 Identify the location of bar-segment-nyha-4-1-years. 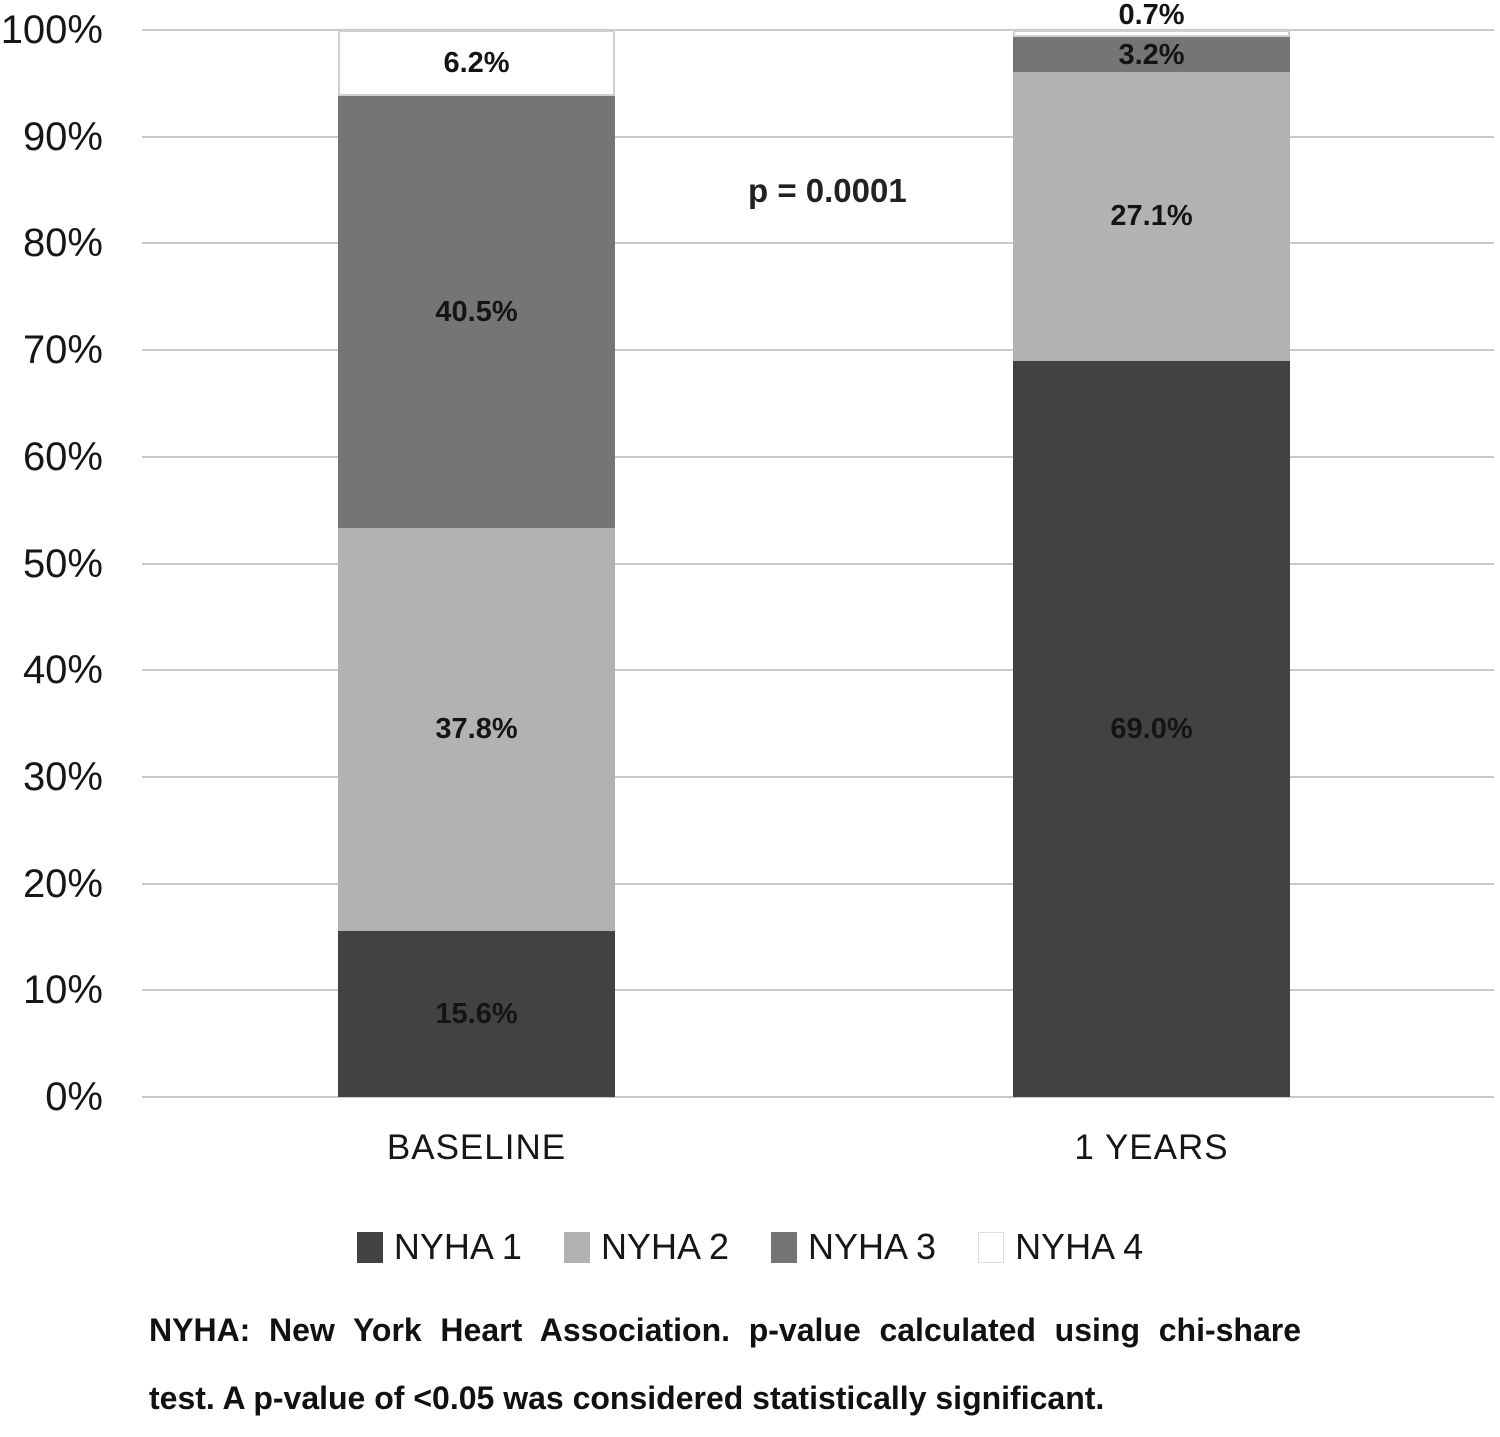
(1151, 34).